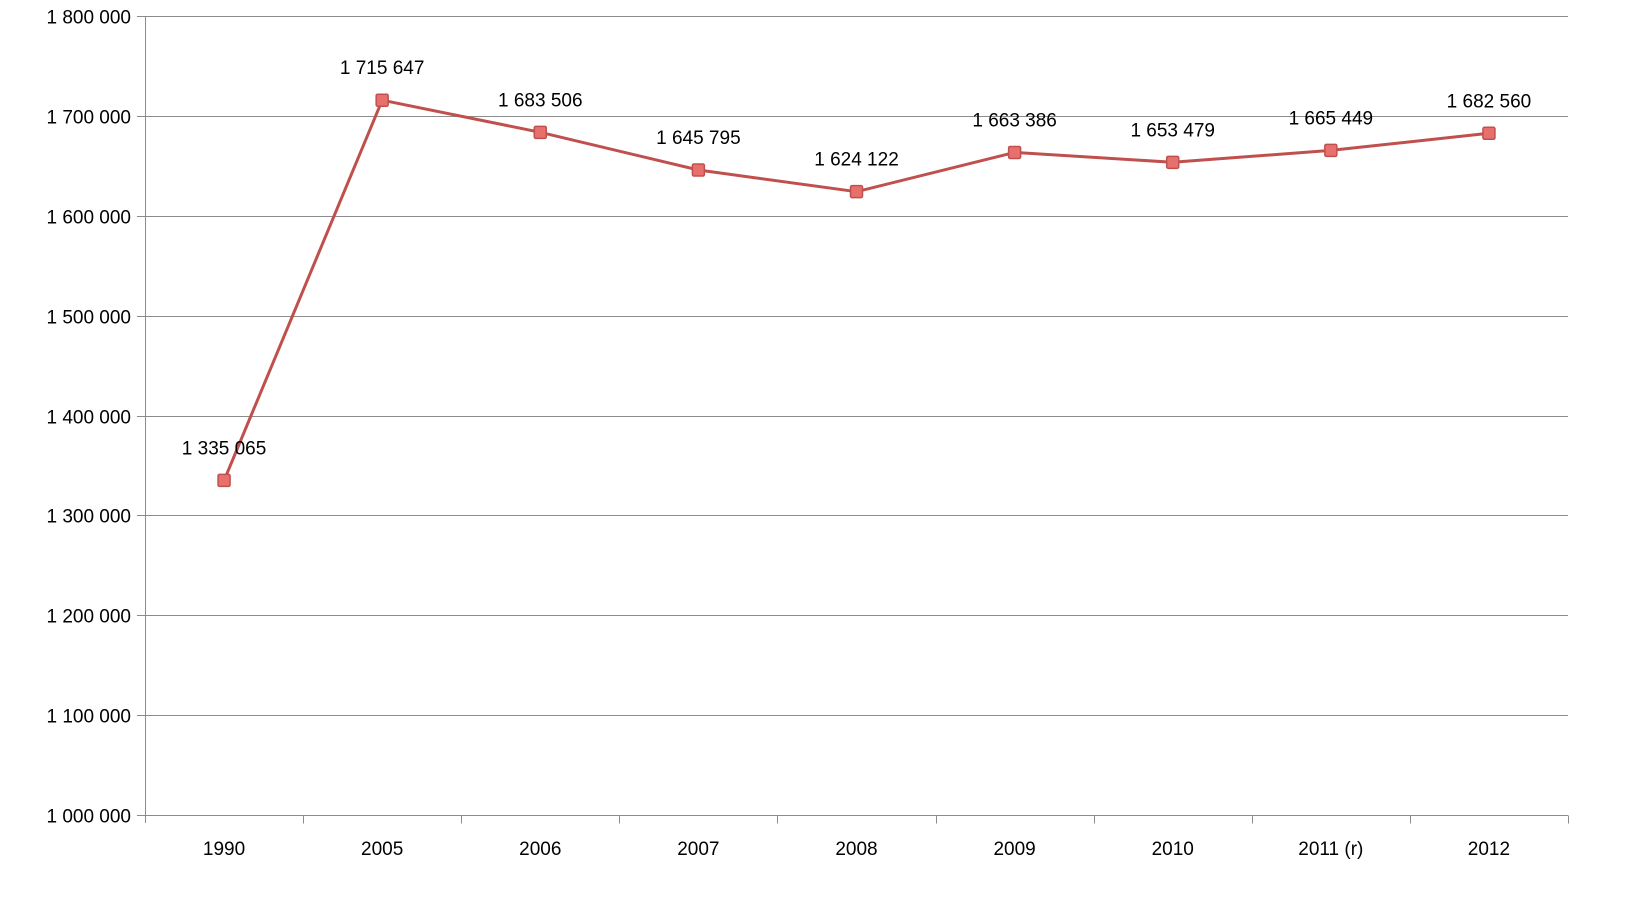 Image resolution: width=1633 pixels, height=900 pixels. Describe the element at coordinates (88, 517) in the screenshot. I see `y-tick-label: 1 300 000` at that location.